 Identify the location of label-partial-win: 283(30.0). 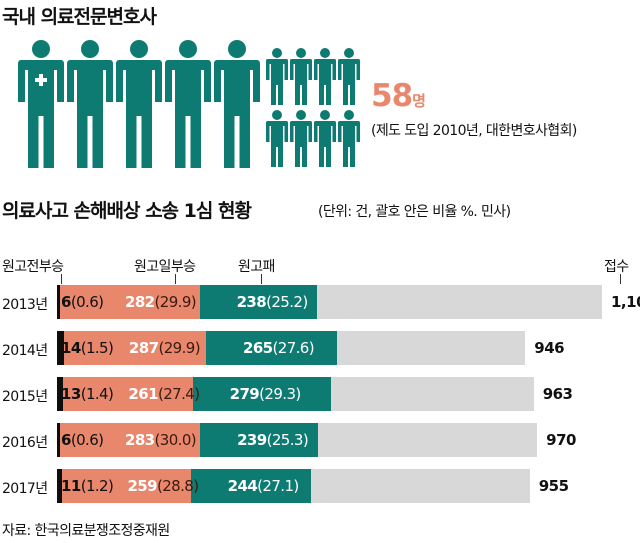
(161, 440).